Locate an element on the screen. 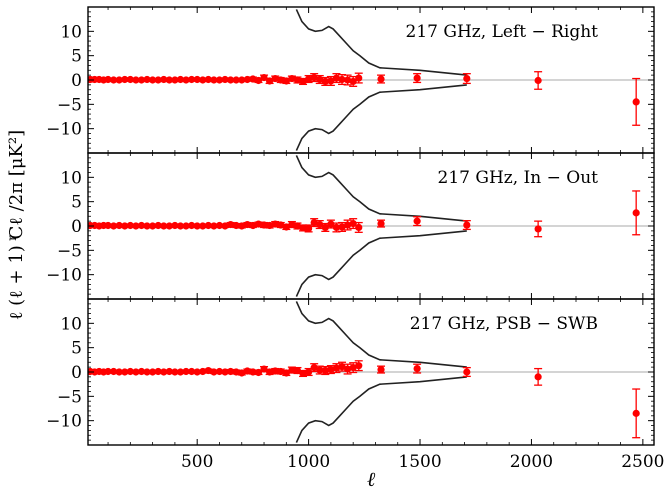 This screenshot has height=492, width=664. panel-title: 217 GHz, In − Out is located at coordinates (518, 178).